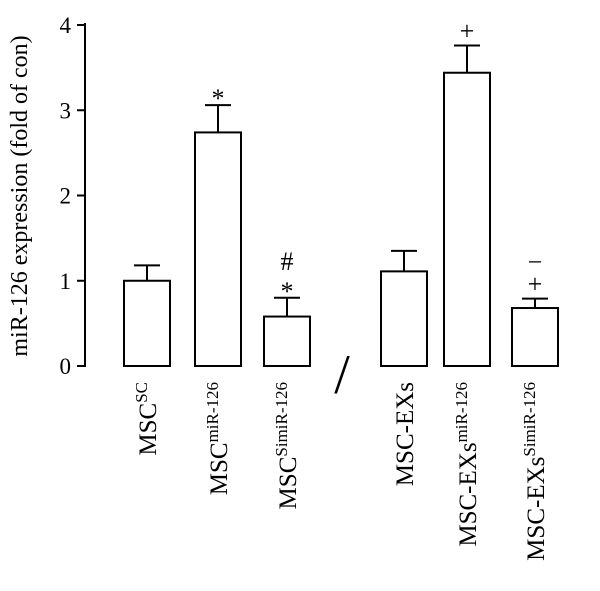 This screenshot has height=591, width=600. I want to click on x-tick-label: MSC-EXsmiR-126, so click(467, 464).